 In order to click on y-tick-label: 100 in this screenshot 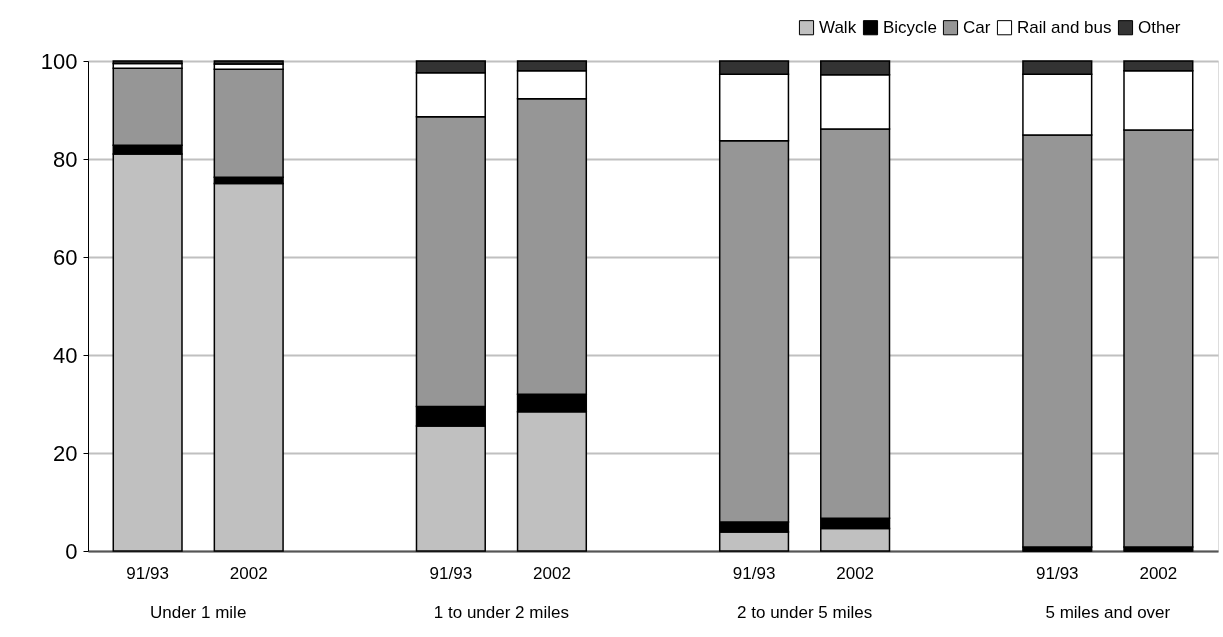, I will do `click(59, 61)`.